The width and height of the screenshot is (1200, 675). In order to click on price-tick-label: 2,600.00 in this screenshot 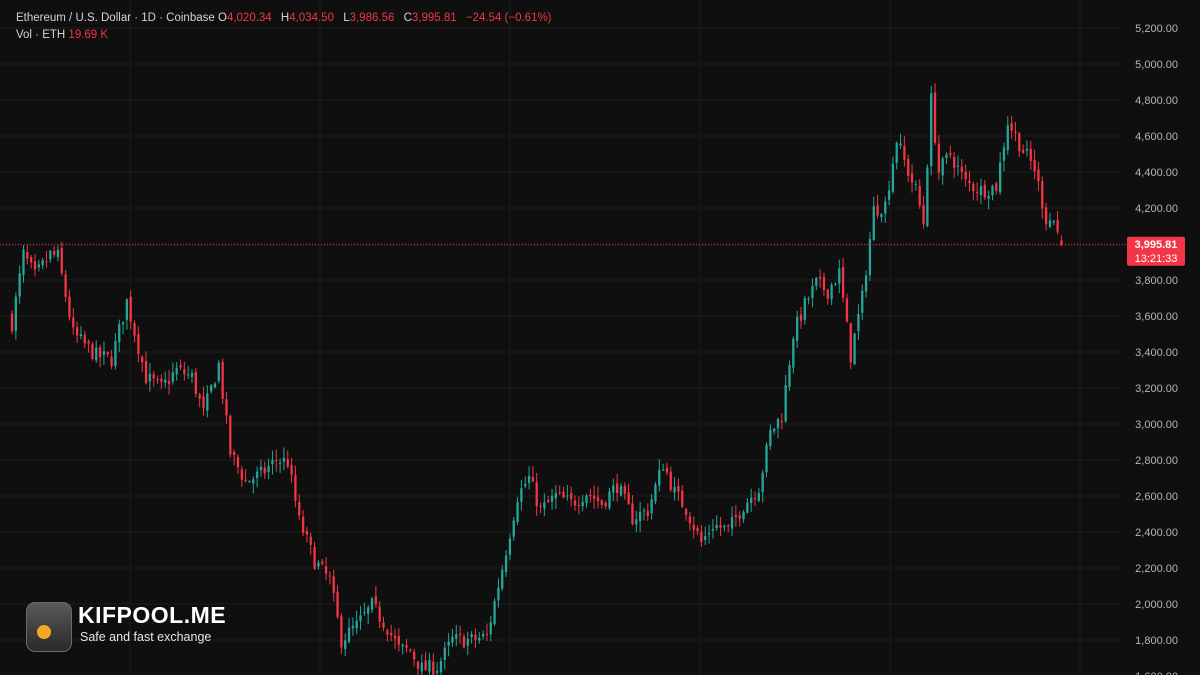, I will do `click(1156, 497)`.